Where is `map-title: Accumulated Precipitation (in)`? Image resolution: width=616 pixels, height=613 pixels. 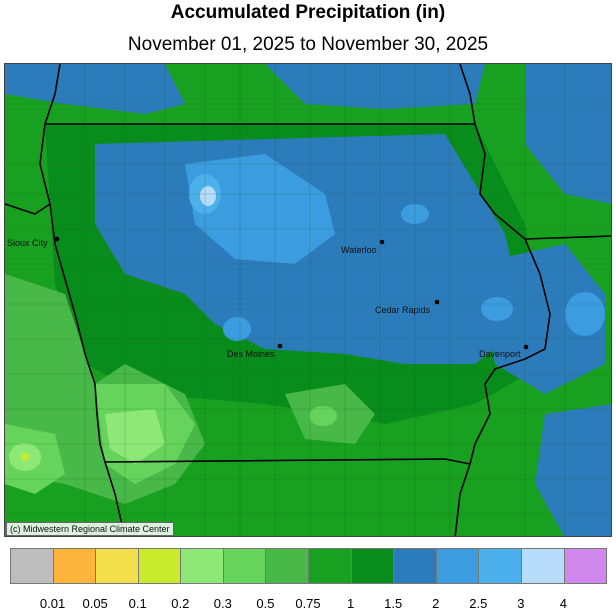
map-title: Accumulated Precipitation (in) is located at coordinates (308, 12).